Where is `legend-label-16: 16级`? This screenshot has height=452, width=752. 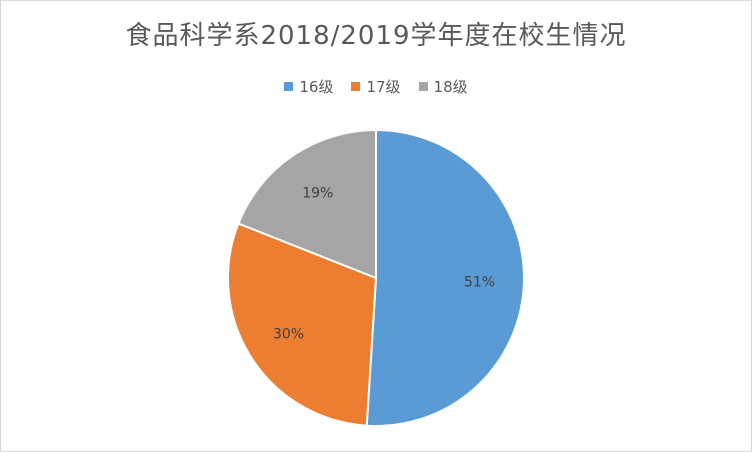 legend-label-16: 16级 is located at coordinates (316, 87).